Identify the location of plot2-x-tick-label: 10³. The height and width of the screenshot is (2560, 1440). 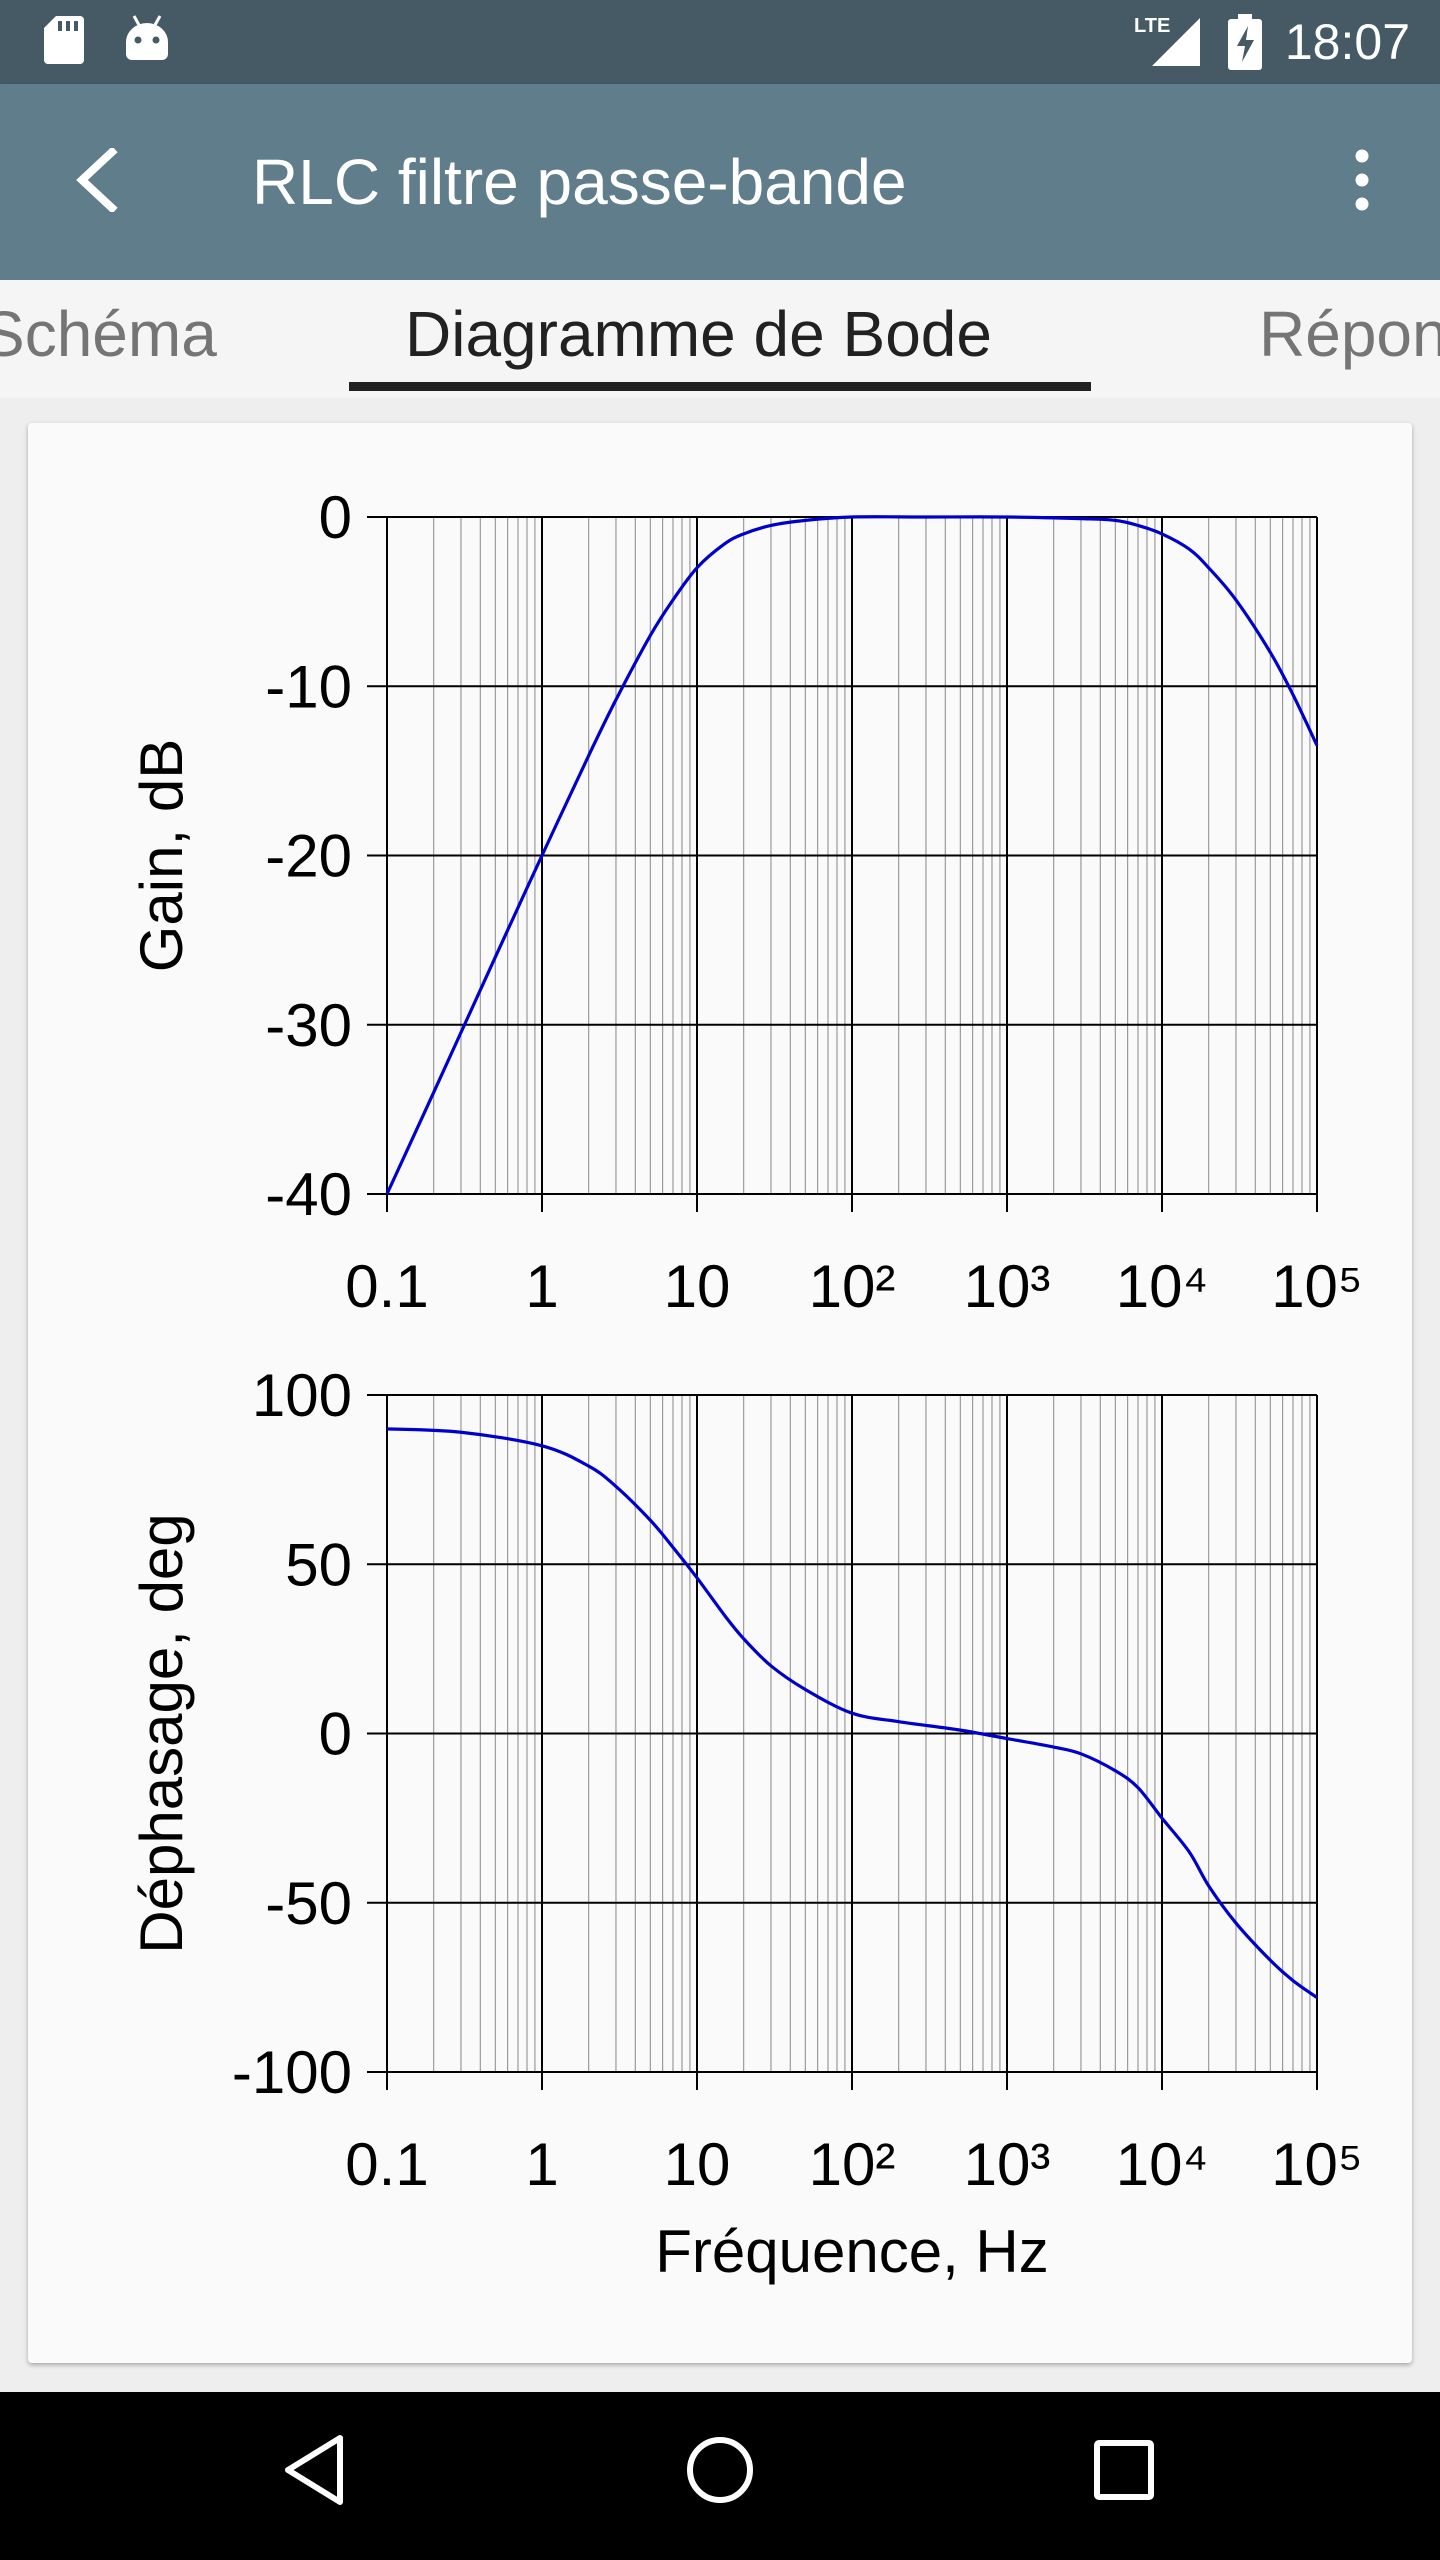
(1007, 2164).